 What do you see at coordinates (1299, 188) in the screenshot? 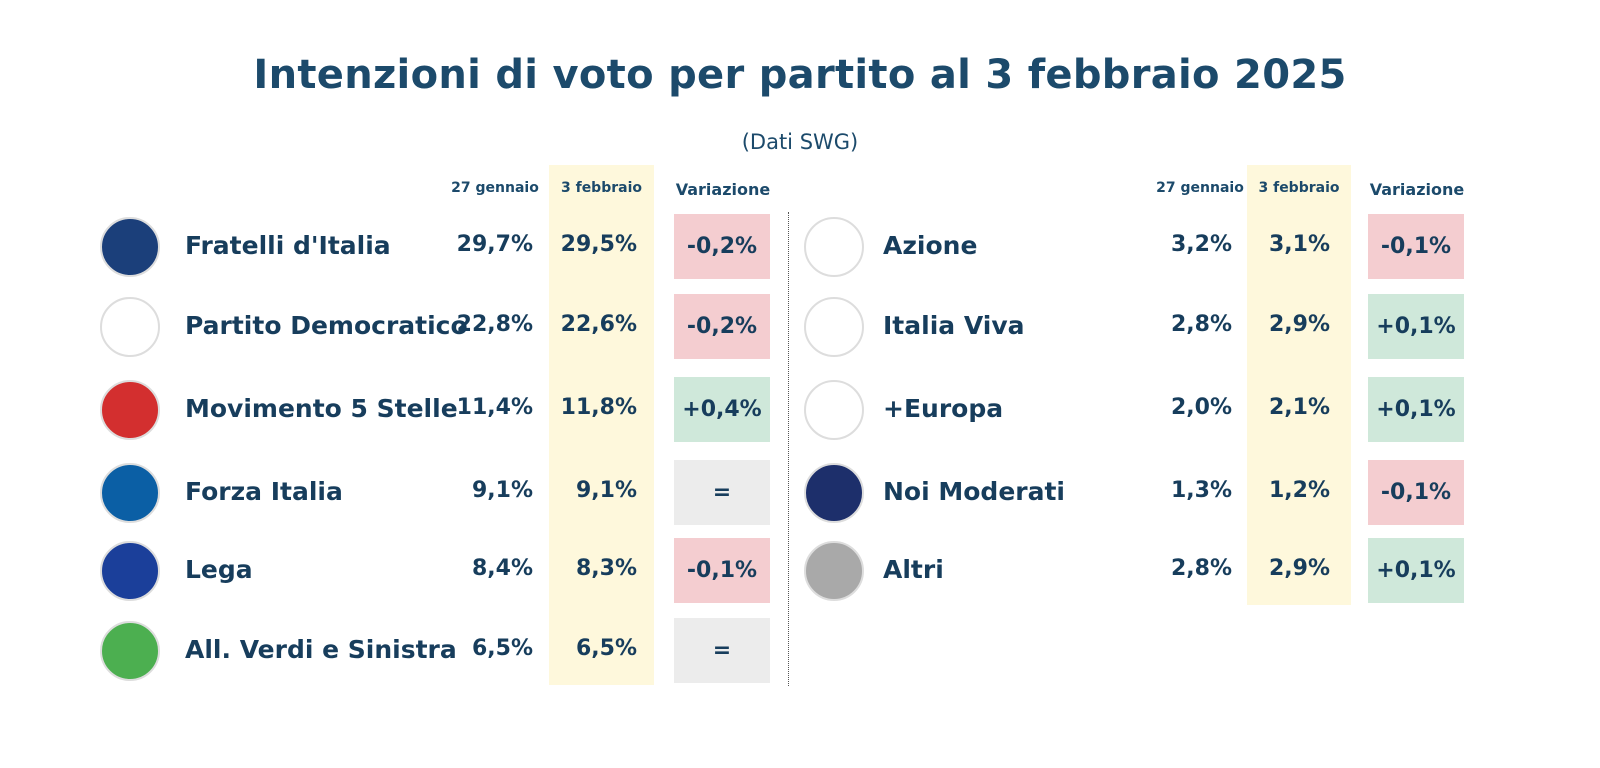
I see `header-curr-right: 3 febbraio` at bounding box center [1299, 188].